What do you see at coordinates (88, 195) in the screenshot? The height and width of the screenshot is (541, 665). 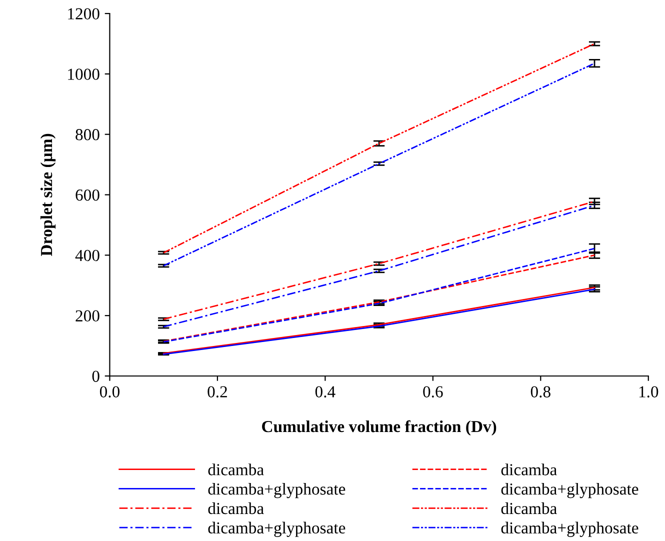 I see `y-tick-label: 600` at bounding box center [88, 195].